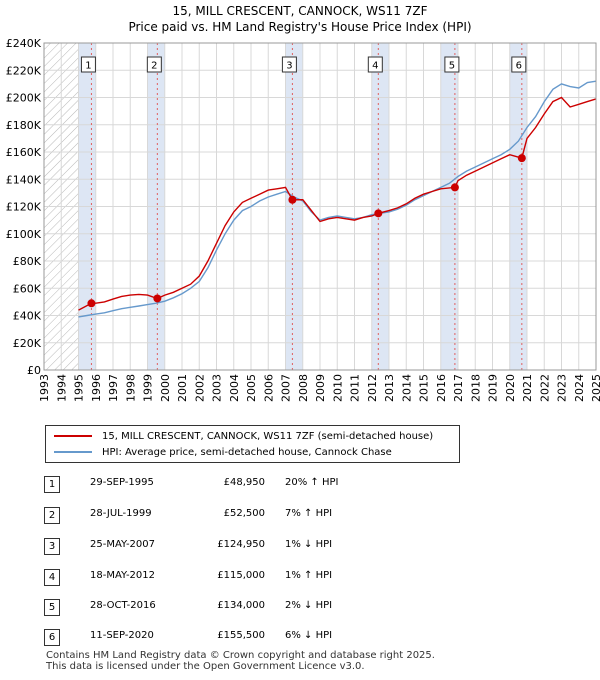 The image size is (600, 680). What do you see at coordinates (52, 484) in the screenshot?
I see `row-number-badge: 1` at bounding box center [52, 484].